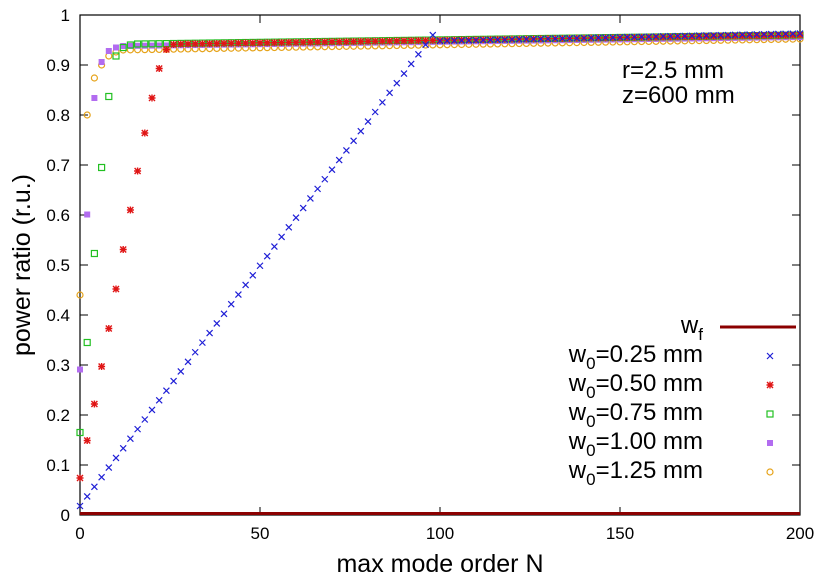  Describe the element at coordinates (58, 365) in the screenshot. I see `y-tick-label: 0.3` at that location.